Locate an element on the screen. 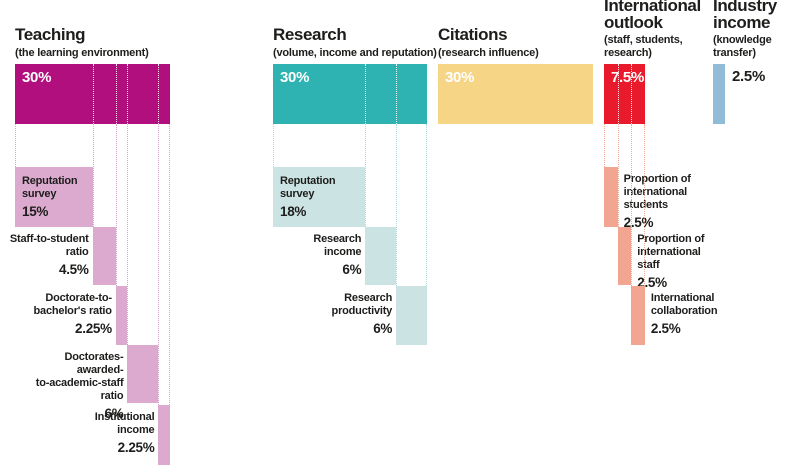 The width and height of the screenshot is (785, 476). sub-block-label: Doctorate-to- bachelor's ratio 2.25% is located at coordinates (60, 314).